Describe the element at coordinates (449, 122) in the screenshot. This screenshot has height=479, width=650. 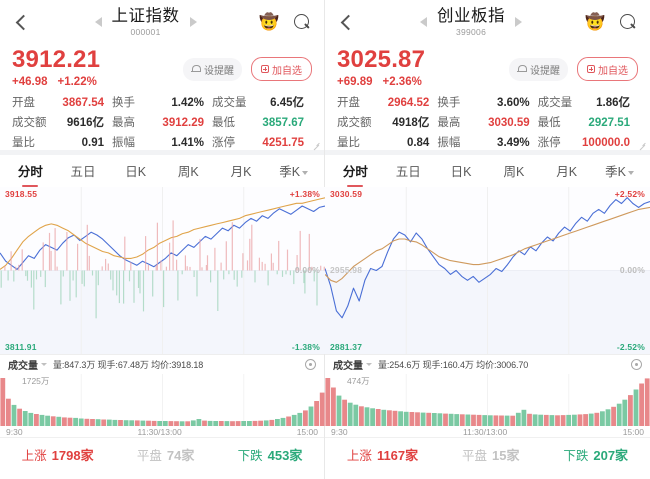
I see `stat-key: 最高` at that location.